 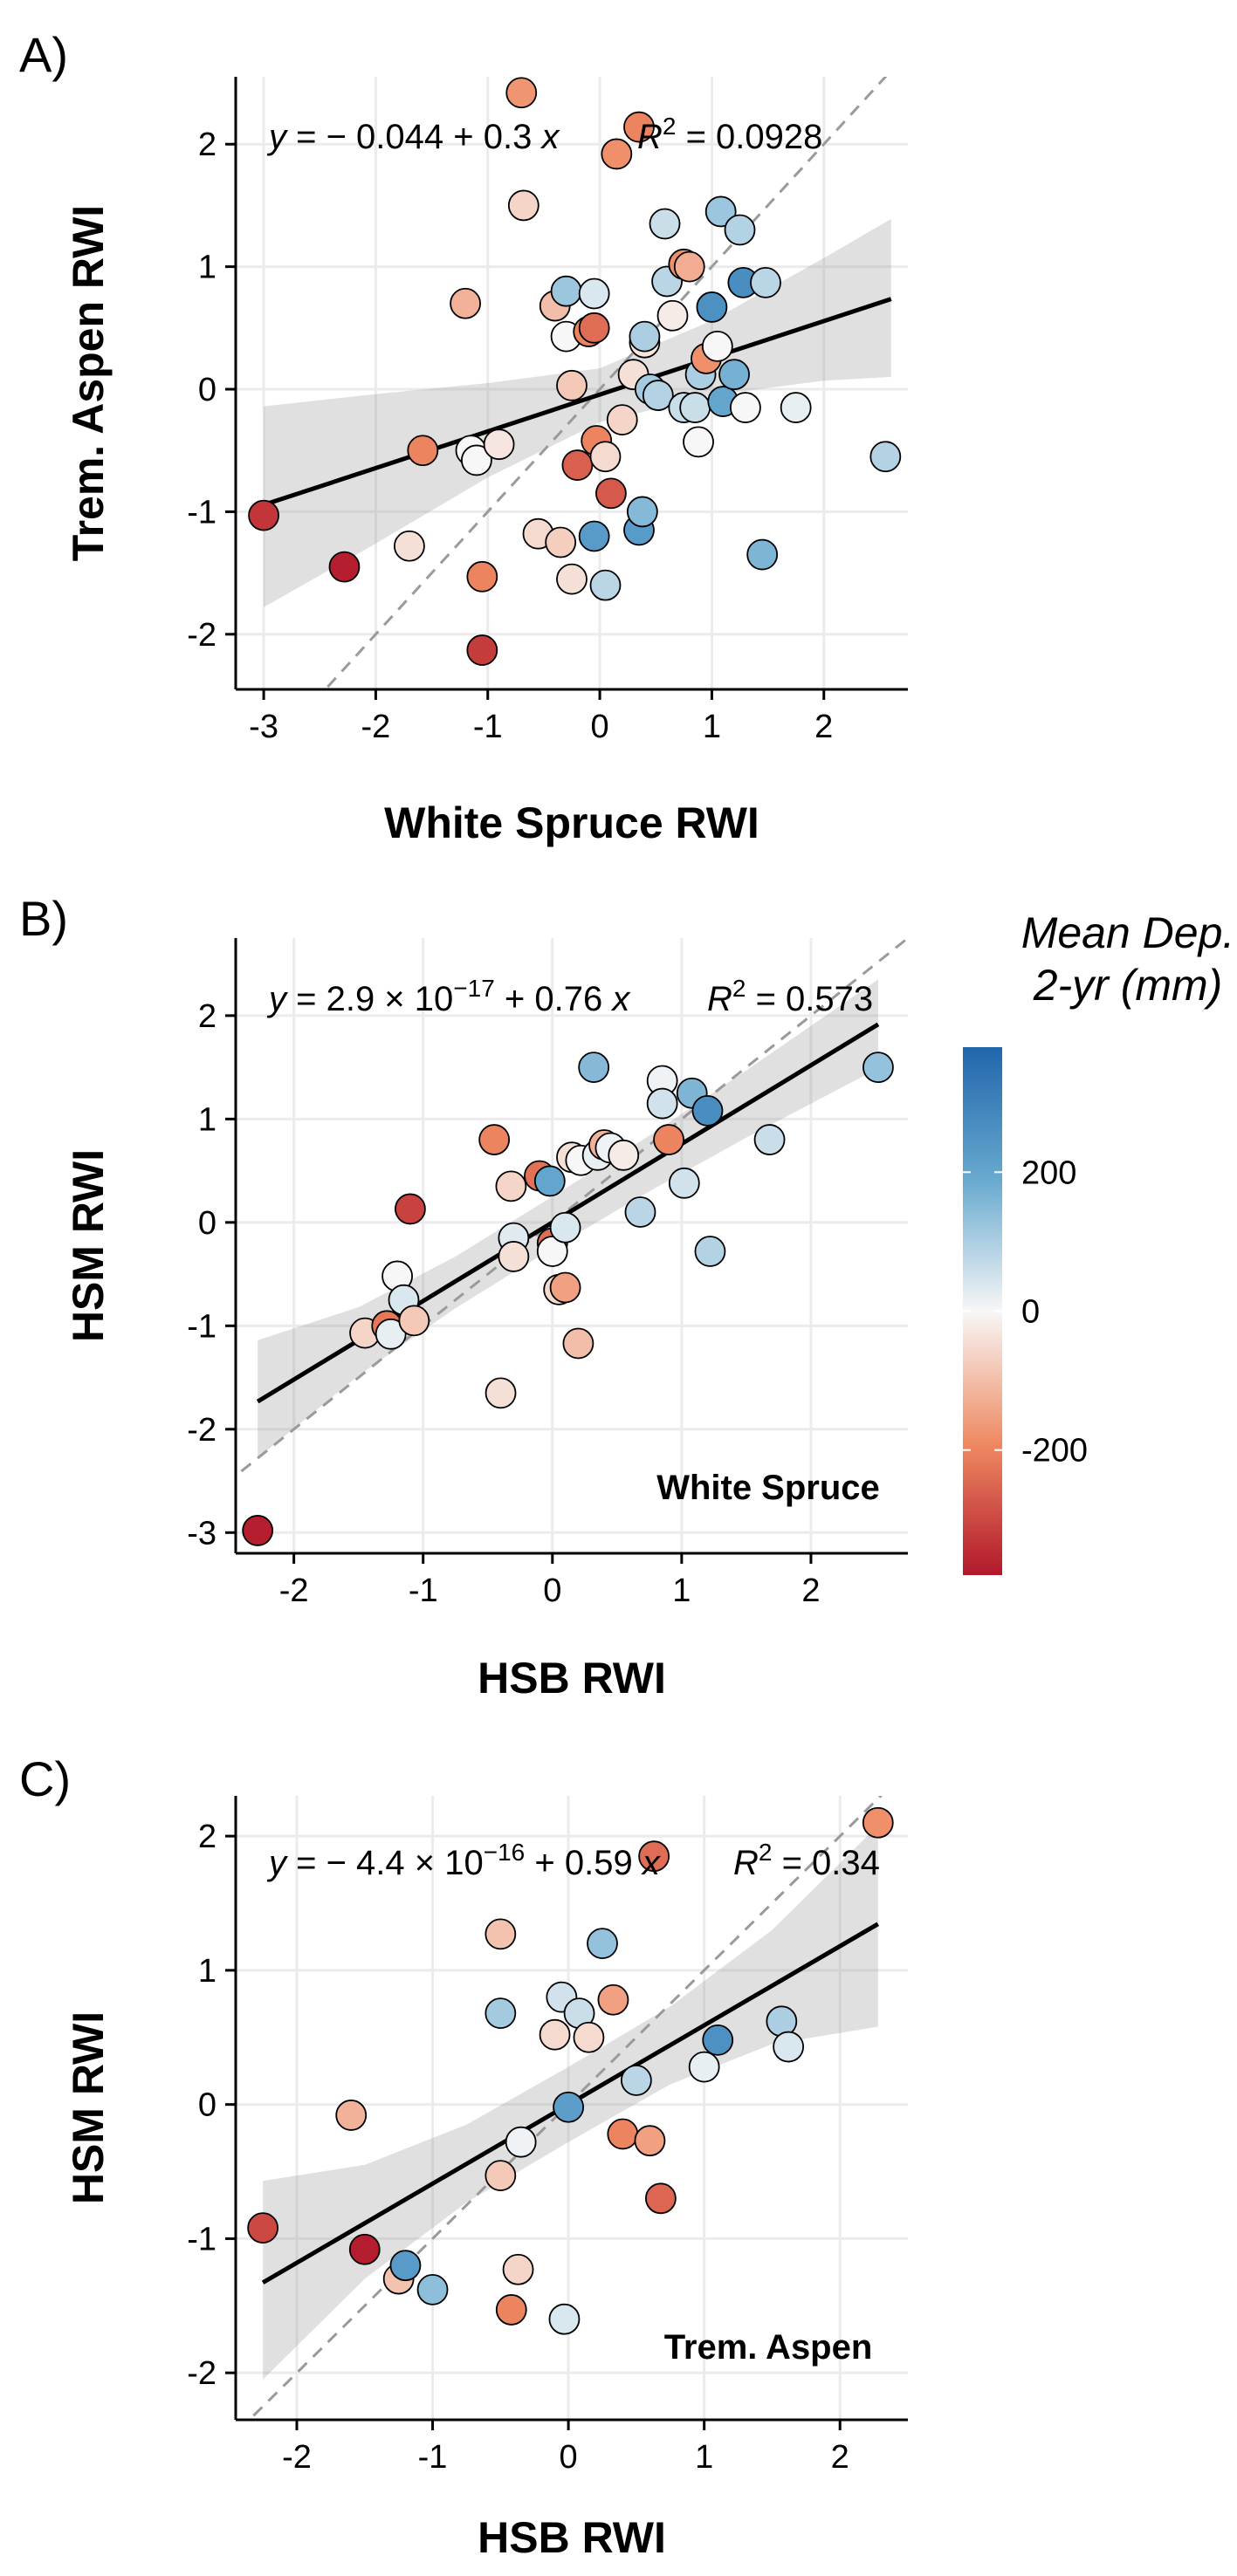 I want to click on regression-equation: y = − 4.4 × 10−16 + 0.59 x, so click(x=464, y=1861).